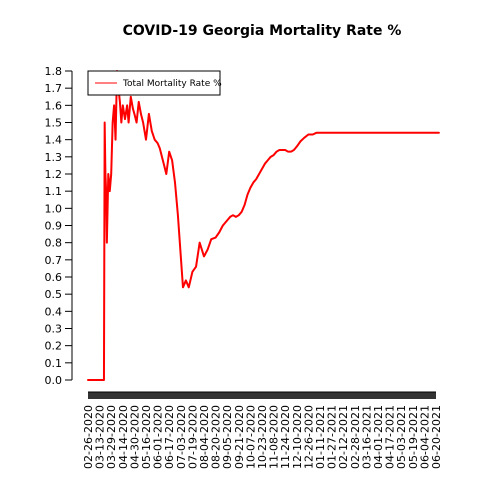  Describe the element at coordinates (54, 294) in the screenshot. I see `y-tick-label: 0.5` at that location.